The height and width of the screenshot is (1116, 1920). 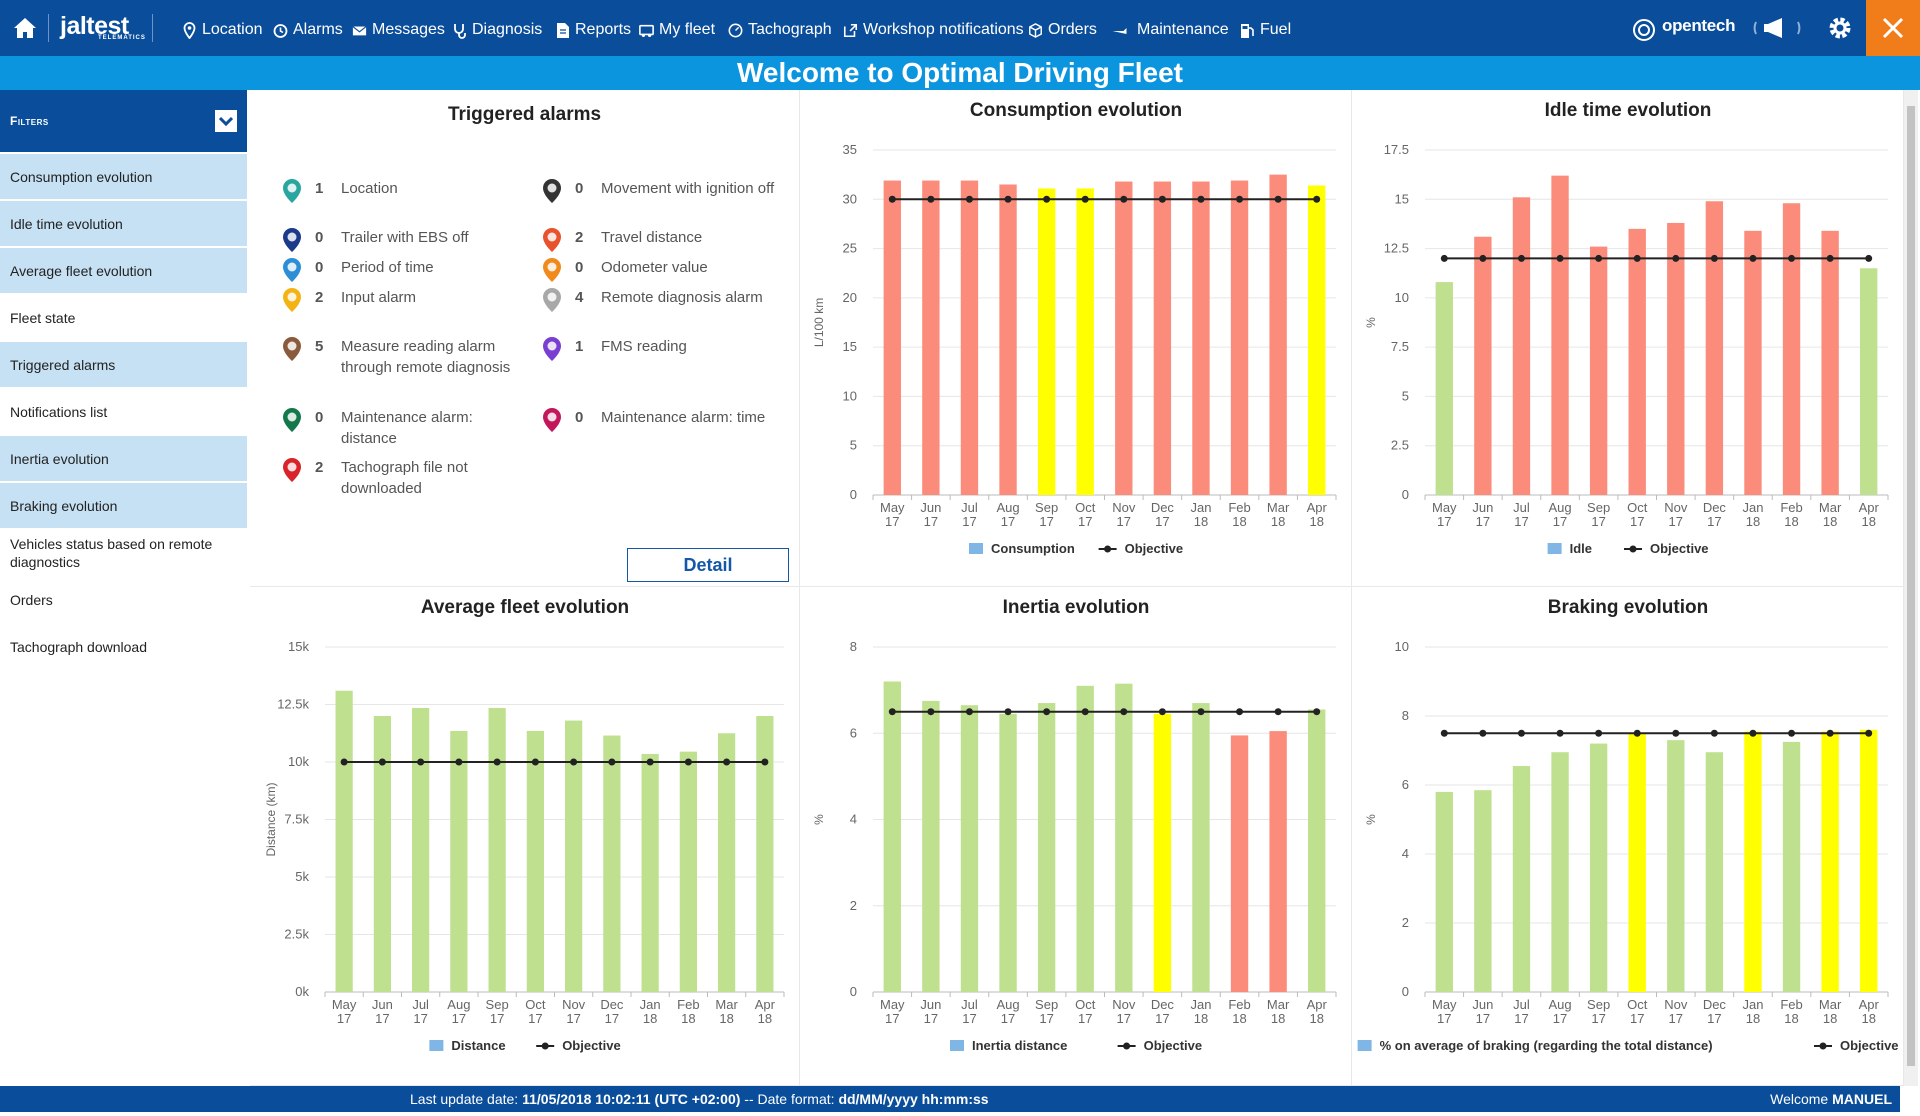 I want to click on sidebar-item-average-fleet-evolution: Average fleet evolution, so click(x=123, y=270).